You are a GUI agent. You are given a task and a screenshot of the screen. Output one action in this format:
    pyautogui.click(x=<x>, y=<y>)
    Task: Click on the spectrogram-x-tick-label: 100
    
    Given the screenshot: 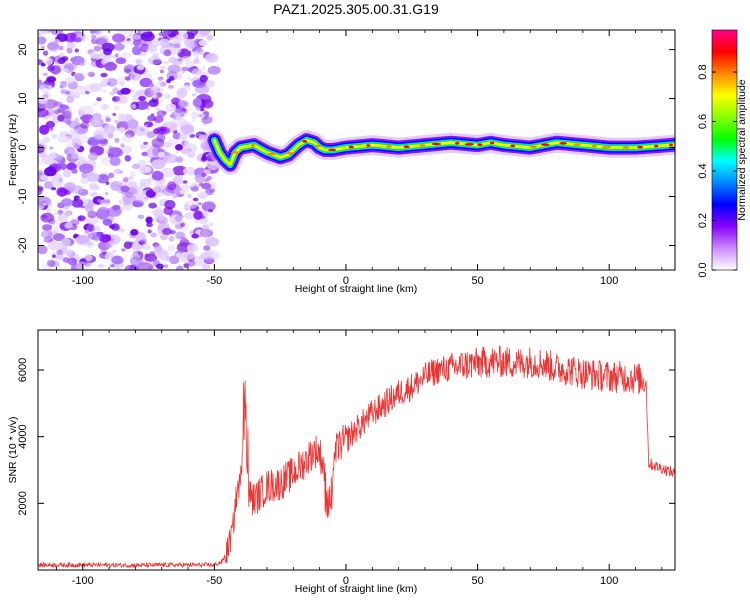 What is the action you would take?
    pyautogui.click(x=609, y=281)
    